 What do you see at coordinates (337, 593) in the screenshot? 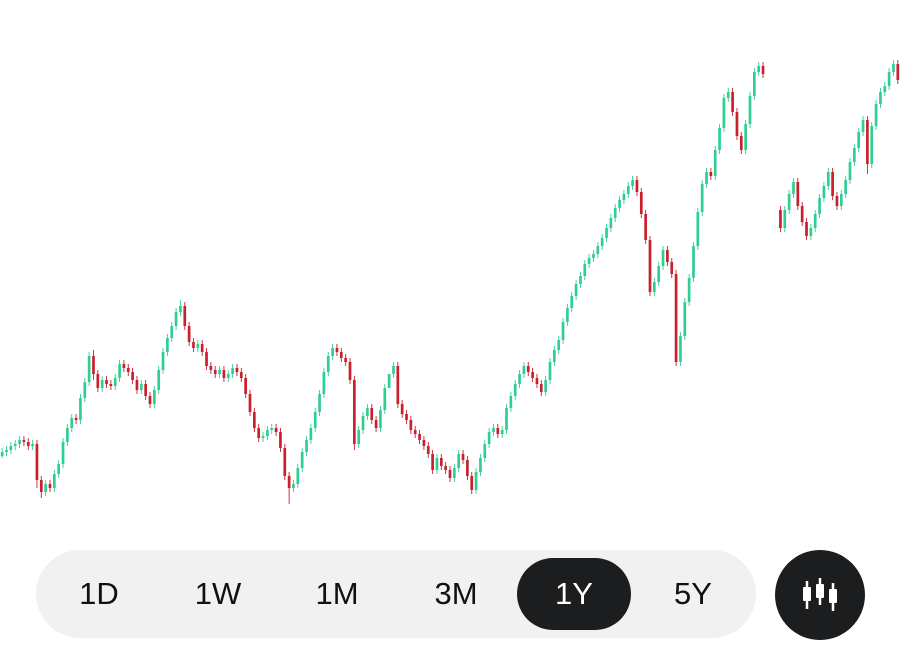
I see `range-1m-button: 1M` at bounding box center [337, 593].